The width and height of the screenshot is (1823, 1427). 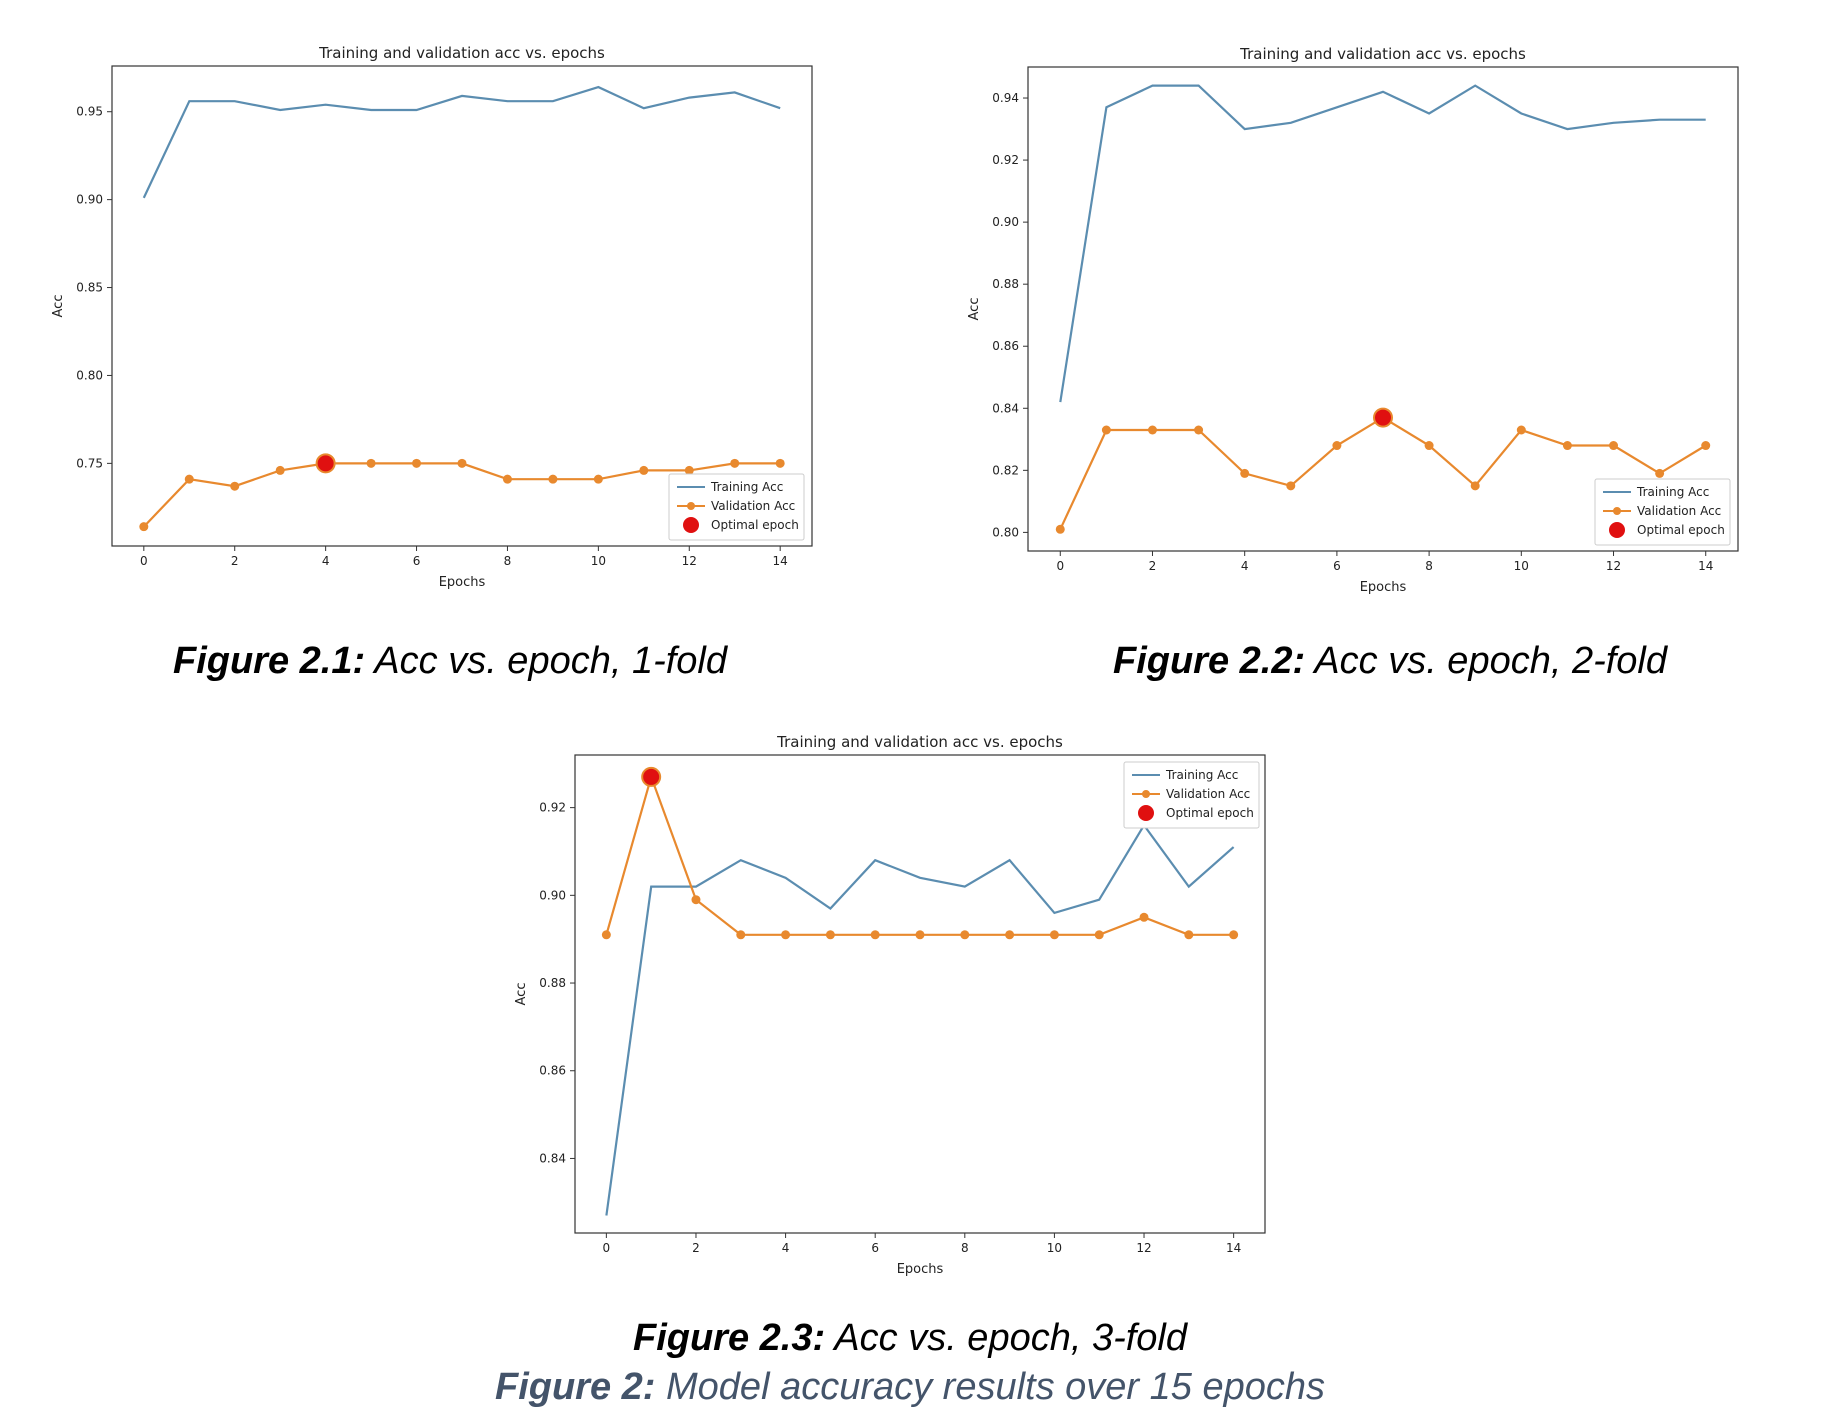 I want to click on caption-label: Figure 2.1:, so click(x=269, y=661).